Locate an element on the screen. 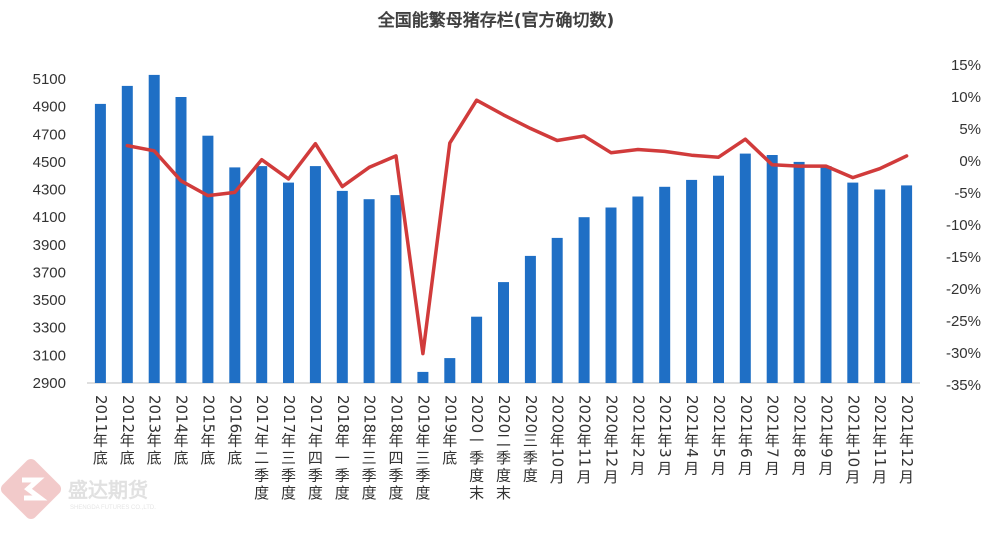 The width and height of the screenshot is (991, 534). category-label-num: 12 is located at coordinates (611, 457).